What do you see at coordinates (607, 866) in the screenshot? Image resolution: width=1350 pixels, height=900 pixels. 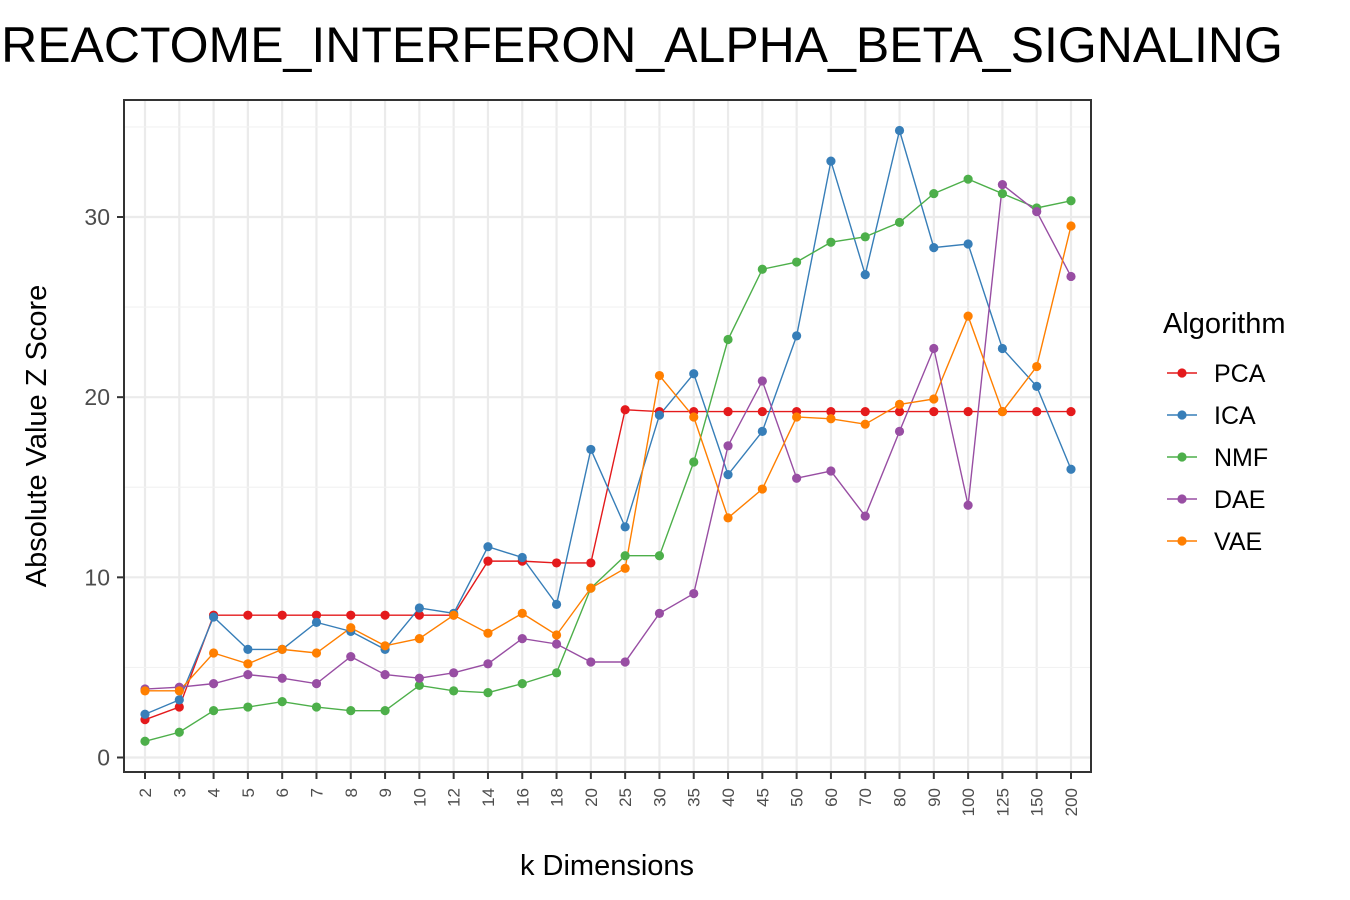 I see `x-axis-title: k Dimensions` at bounding box center [607, 866].